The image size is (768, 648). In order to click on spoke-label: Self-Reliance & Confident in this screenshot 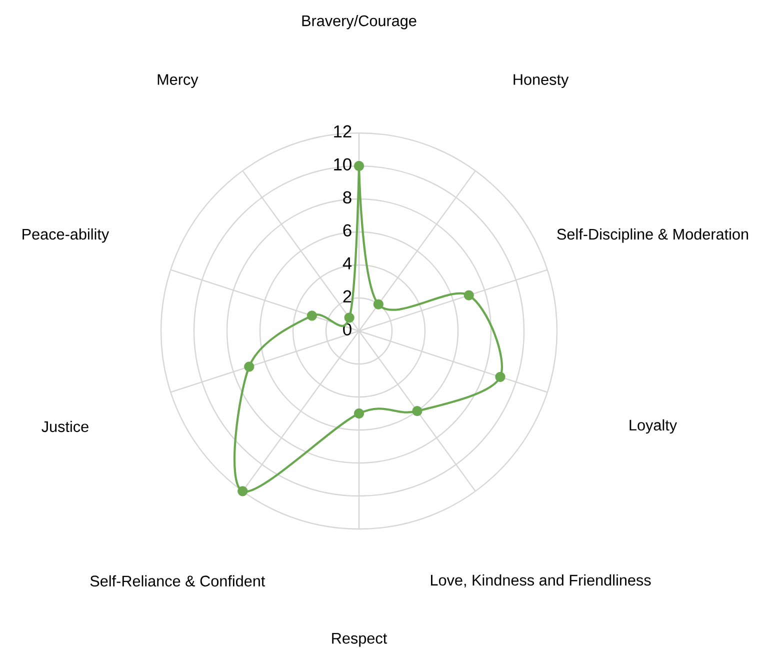, I will do `click(178, 581)`.